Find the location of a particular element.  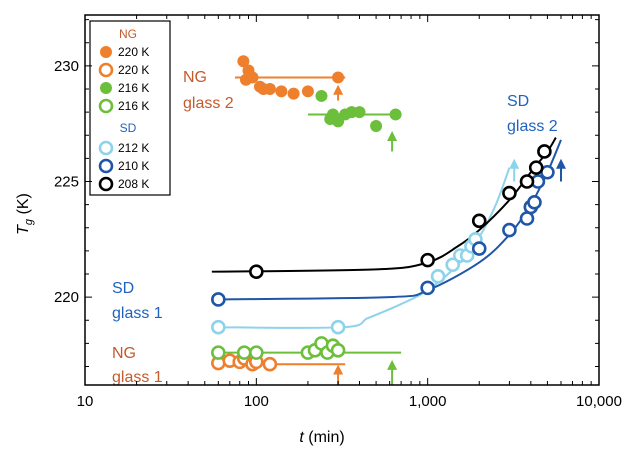

annotation-ng-glass1-line1: NG is located at coordinates (124, 353).